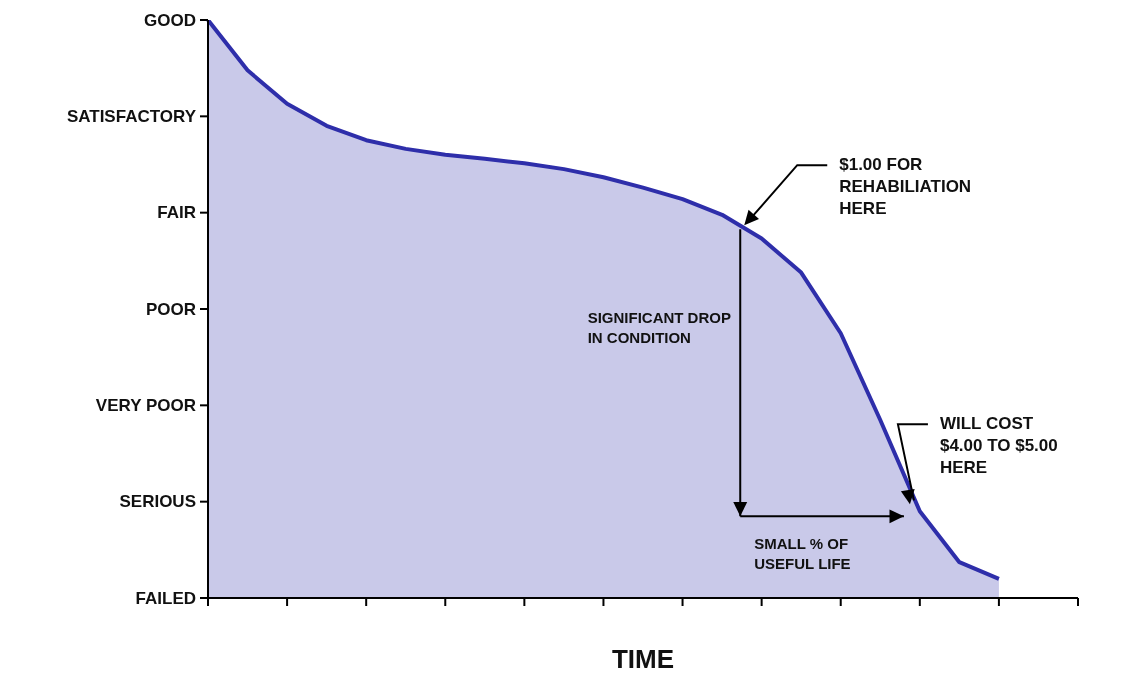  What do you see at coordinates (905, 187) in the screenshot?
I see `annotation: $1.00 FOR REHABILIATION HERE` at bounding box center [905, 187].